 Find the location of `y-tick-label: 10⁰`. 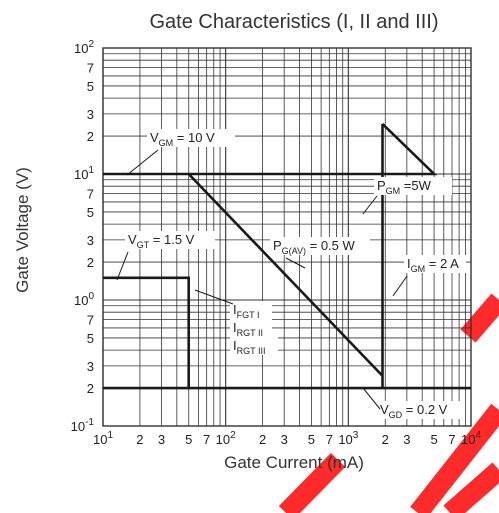

y-tick-label: 10⁰ is located at coordinates (84, 299).